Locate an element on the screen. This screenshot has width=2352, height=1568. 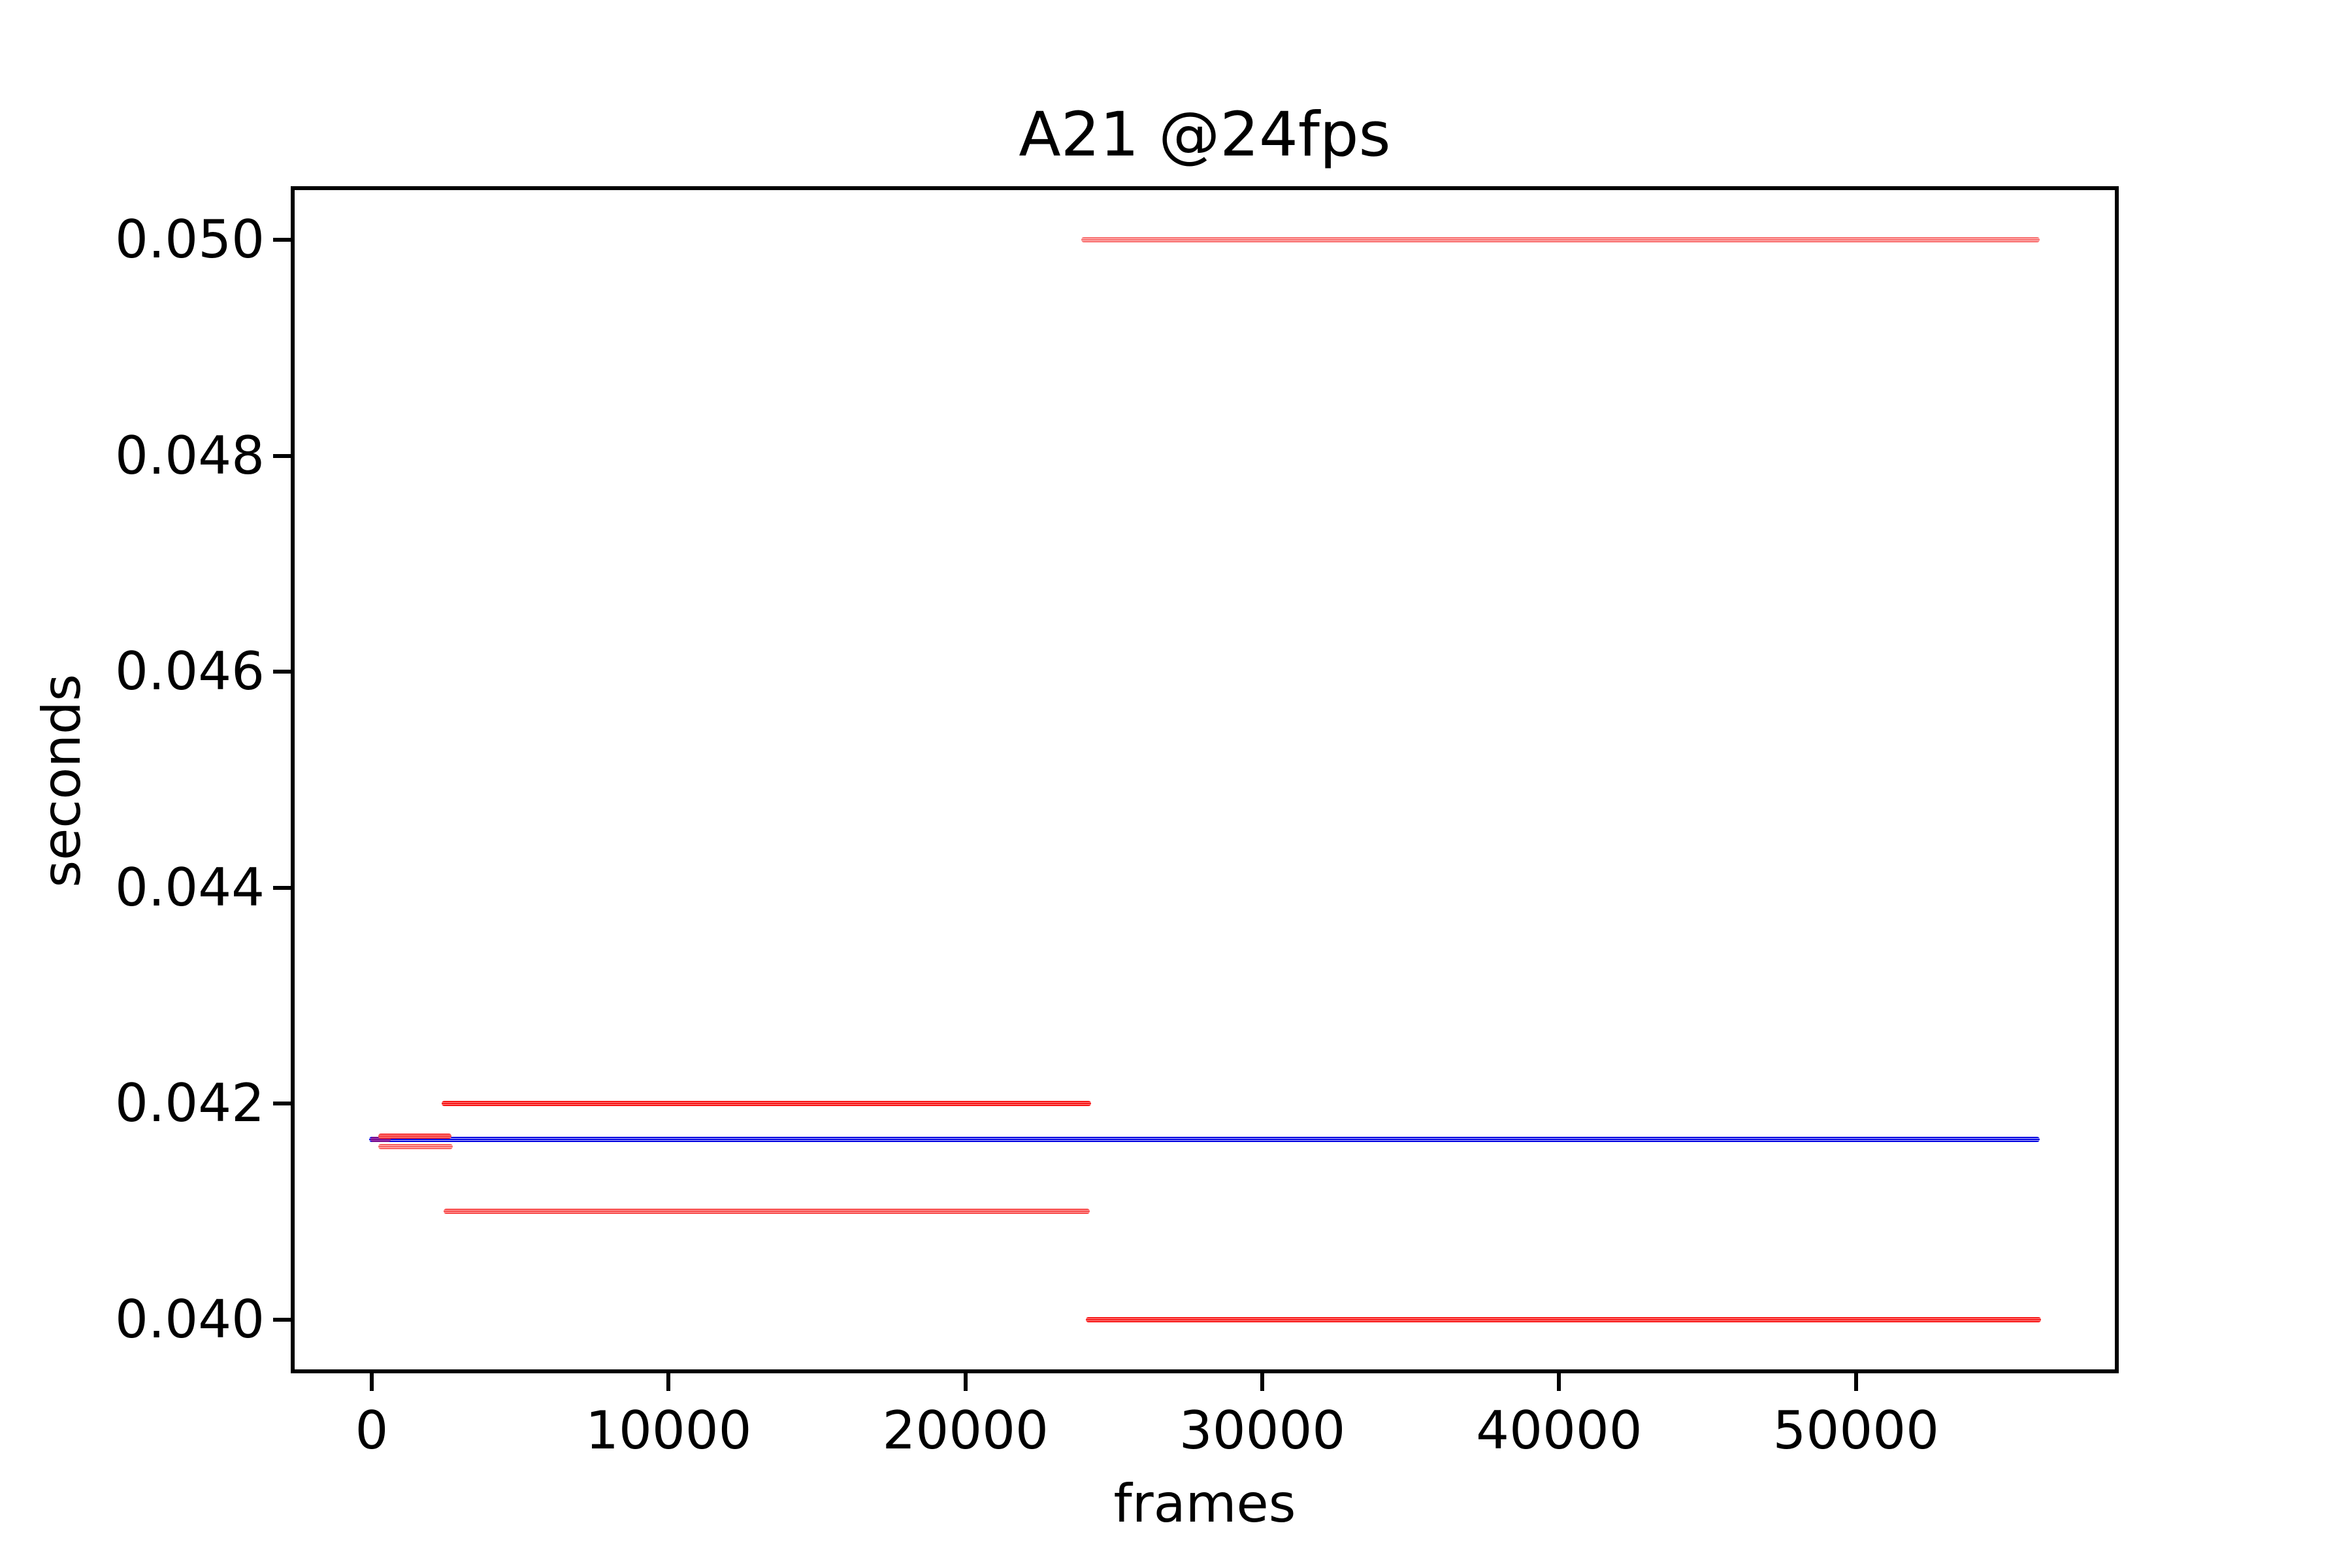
x-tick-label: 0 is located at coordinates (372, 1430).